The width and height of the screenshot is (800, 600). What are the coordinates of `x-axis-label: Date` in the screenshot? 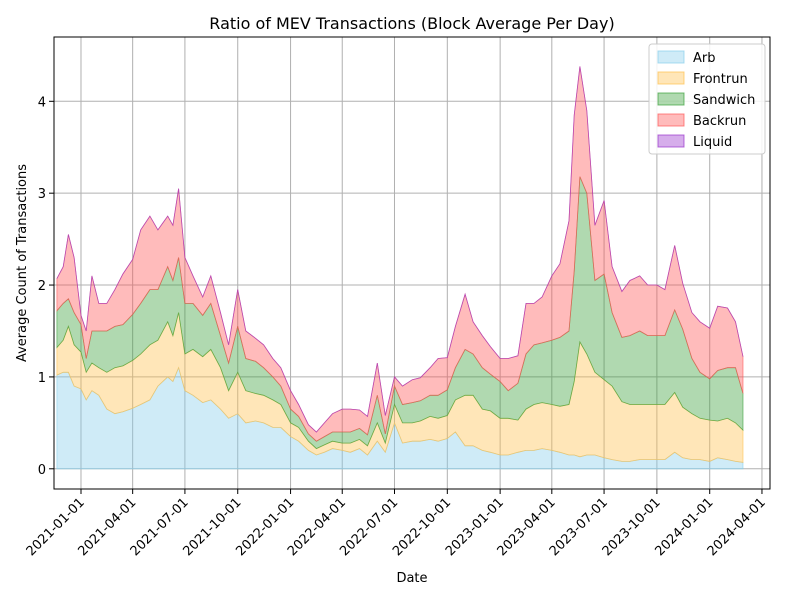 It's located at (411, 578).